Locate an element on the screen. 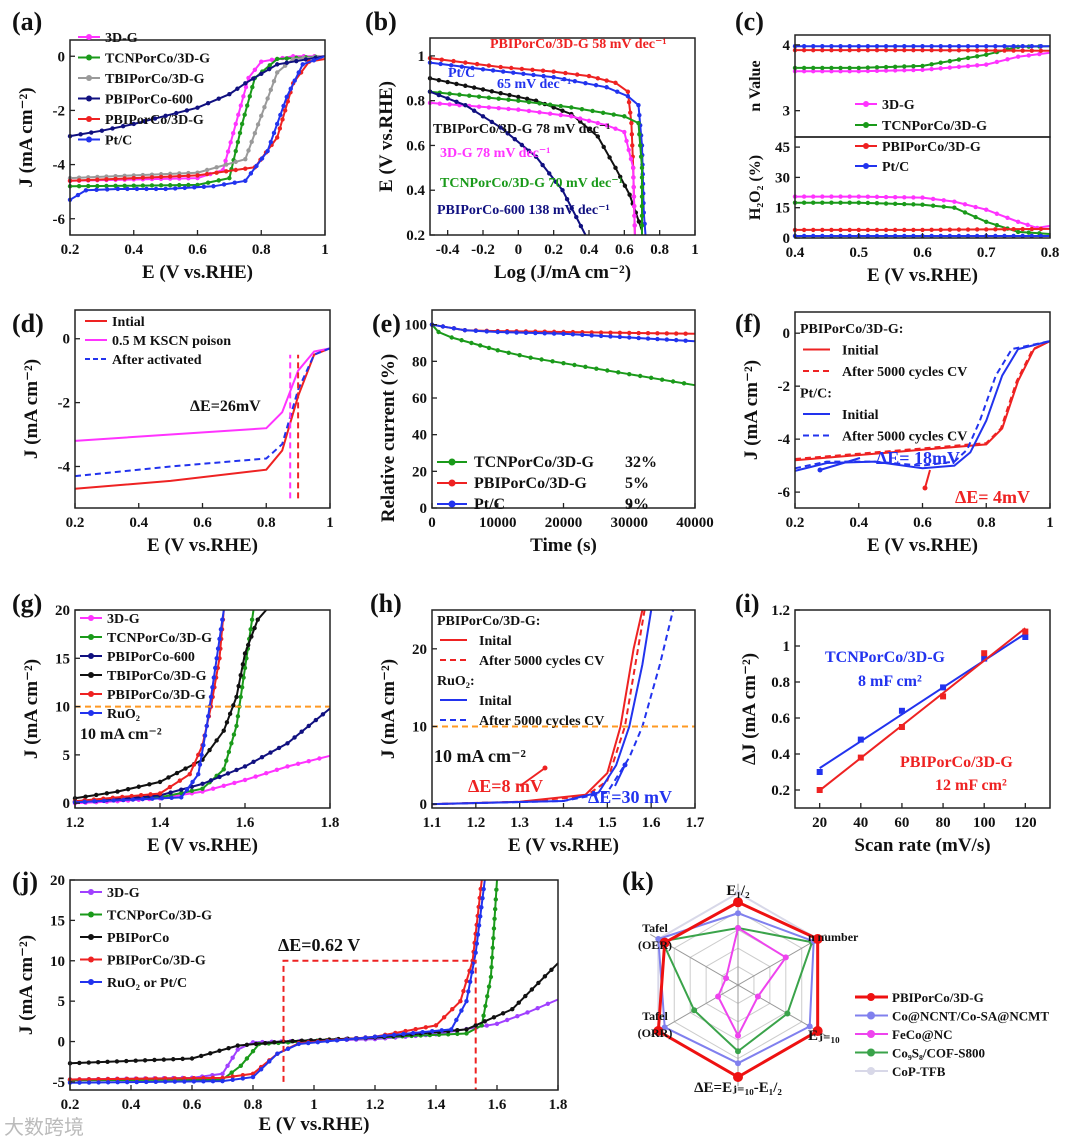 The height and width of the screenshot is (1137, 1080). y-tick-label: 100 is located at coordinates (416, 326).